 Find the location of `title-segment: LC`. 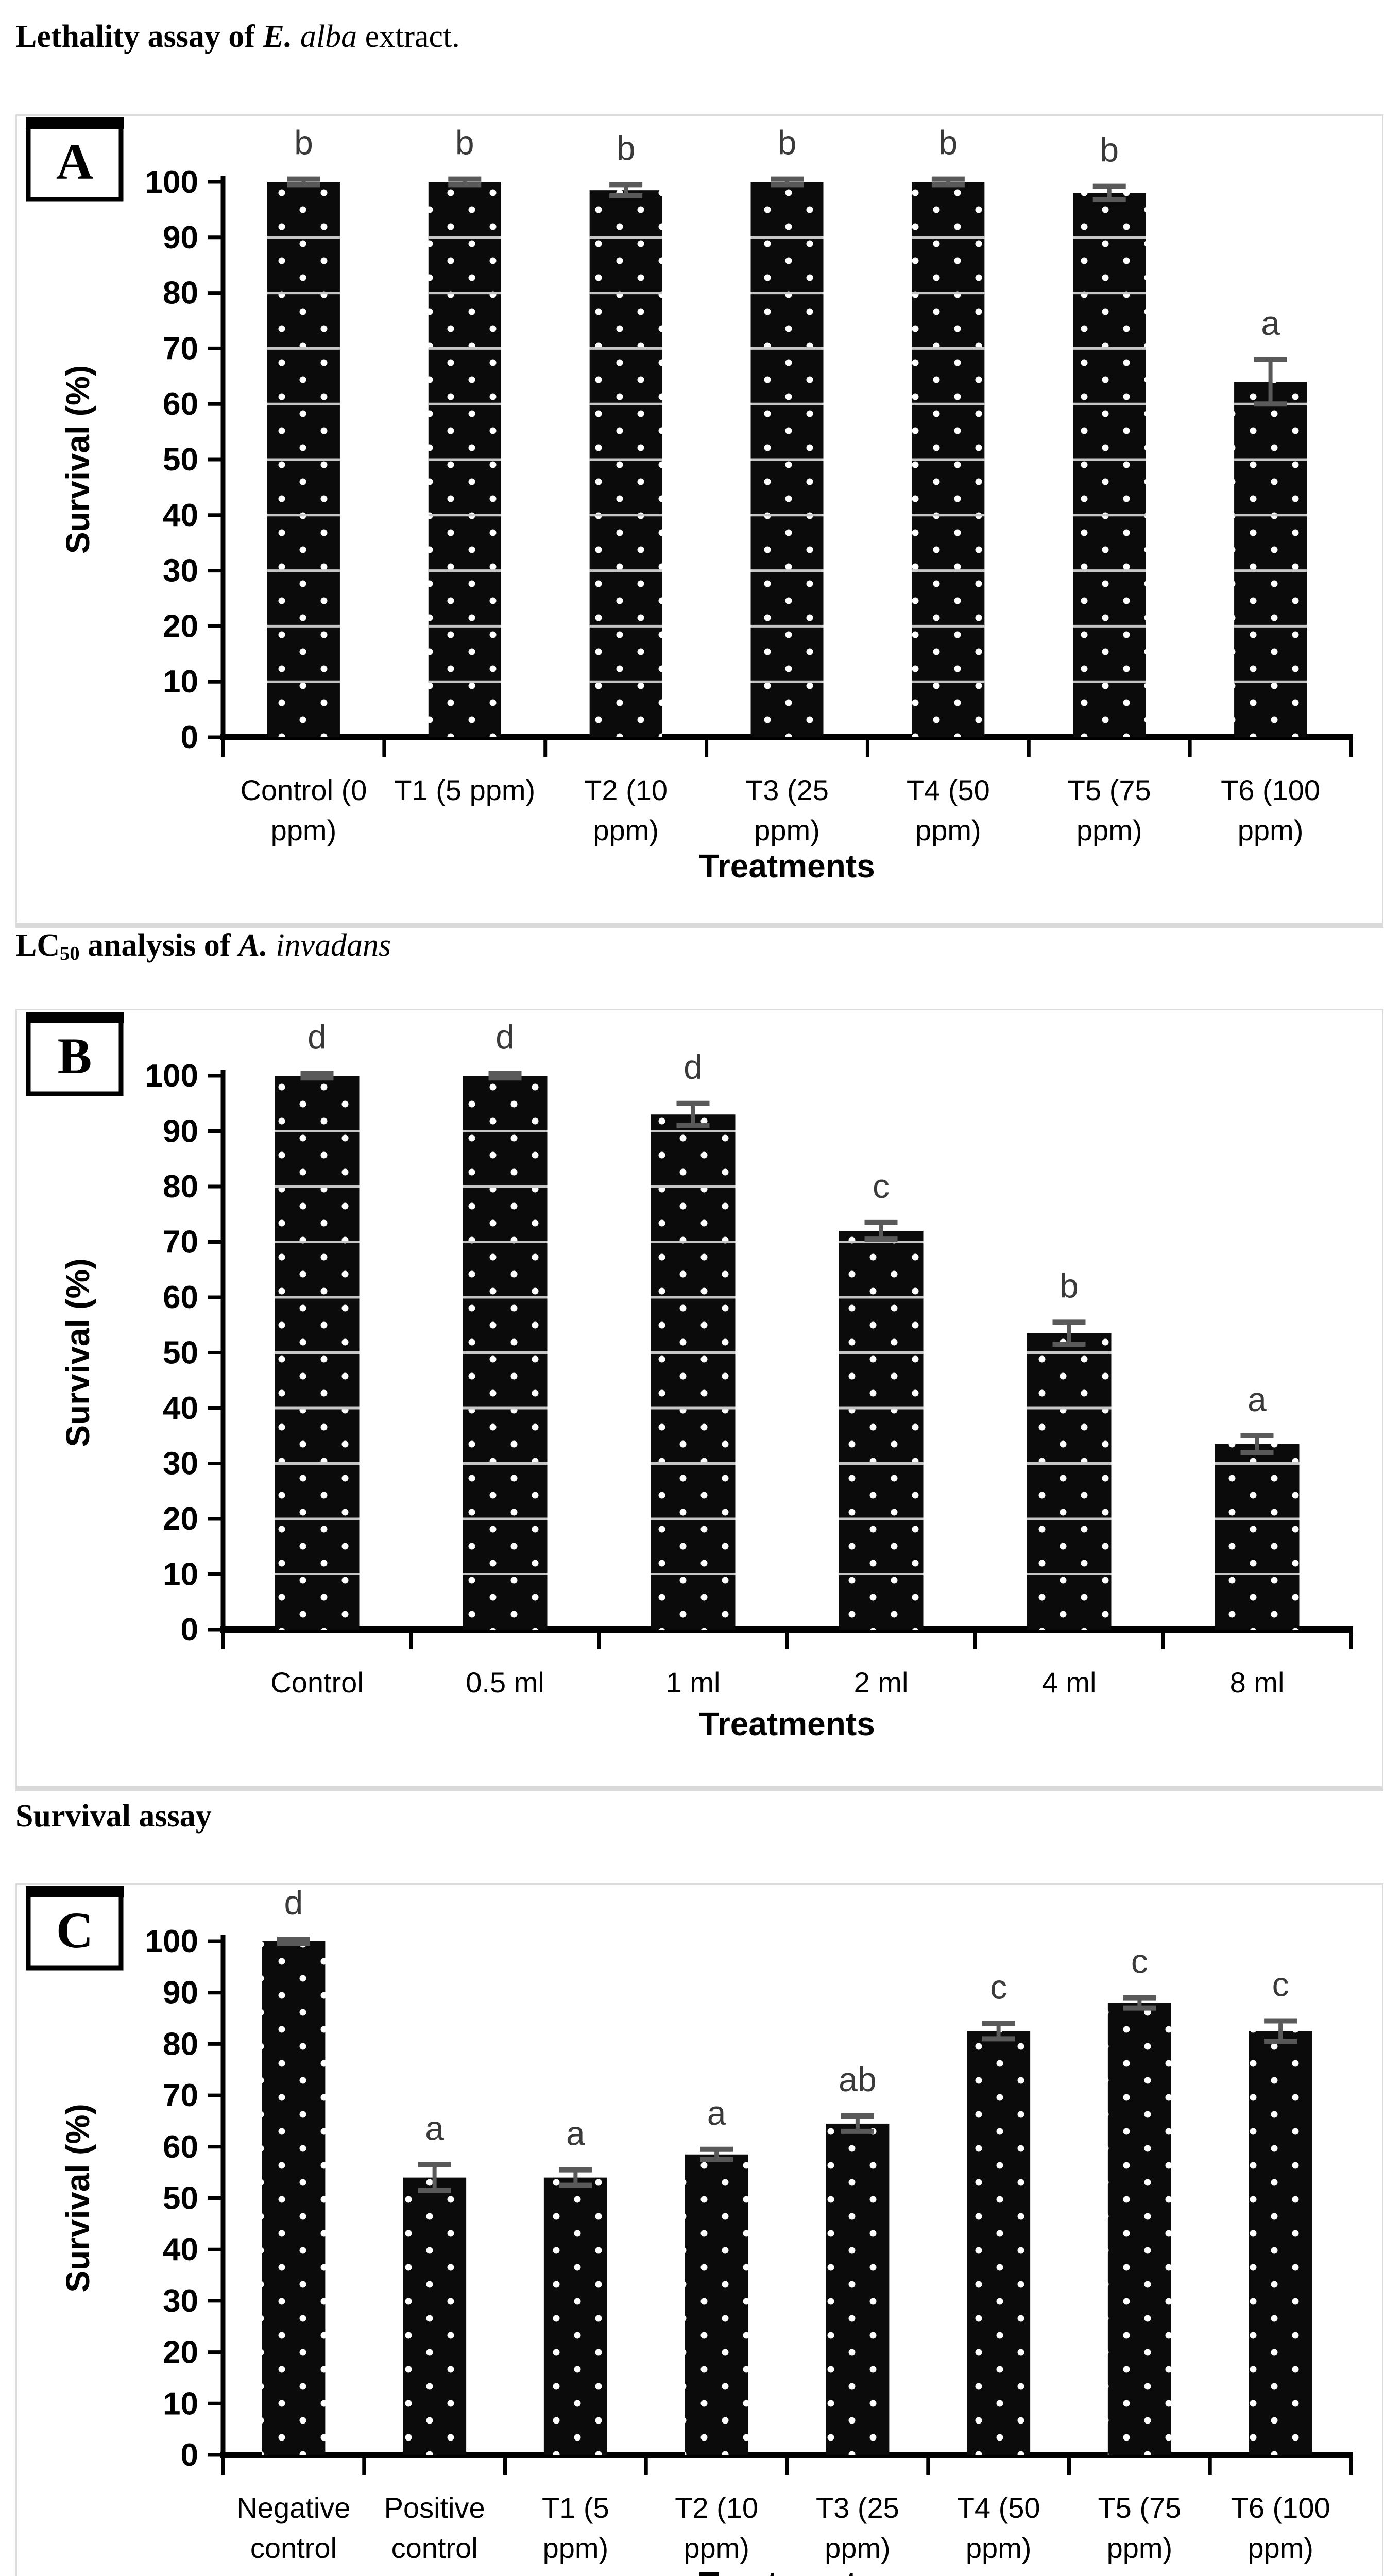

title-segment: LC is located at coordinates (37, 946).